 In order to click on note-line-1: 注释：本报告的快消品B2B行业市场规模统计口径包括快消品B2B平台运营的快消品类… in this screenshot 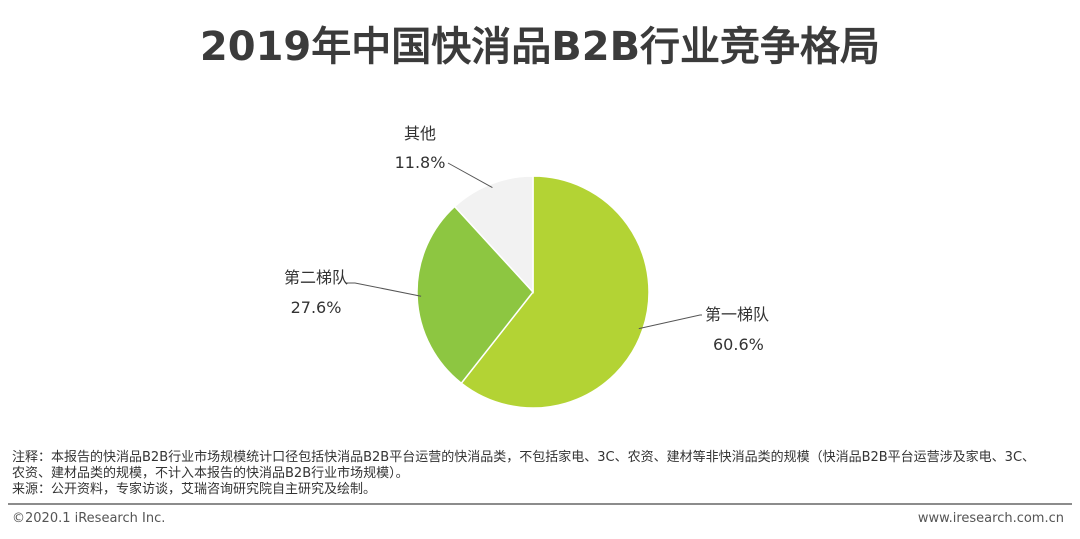, I will do `click(524, 457)`.